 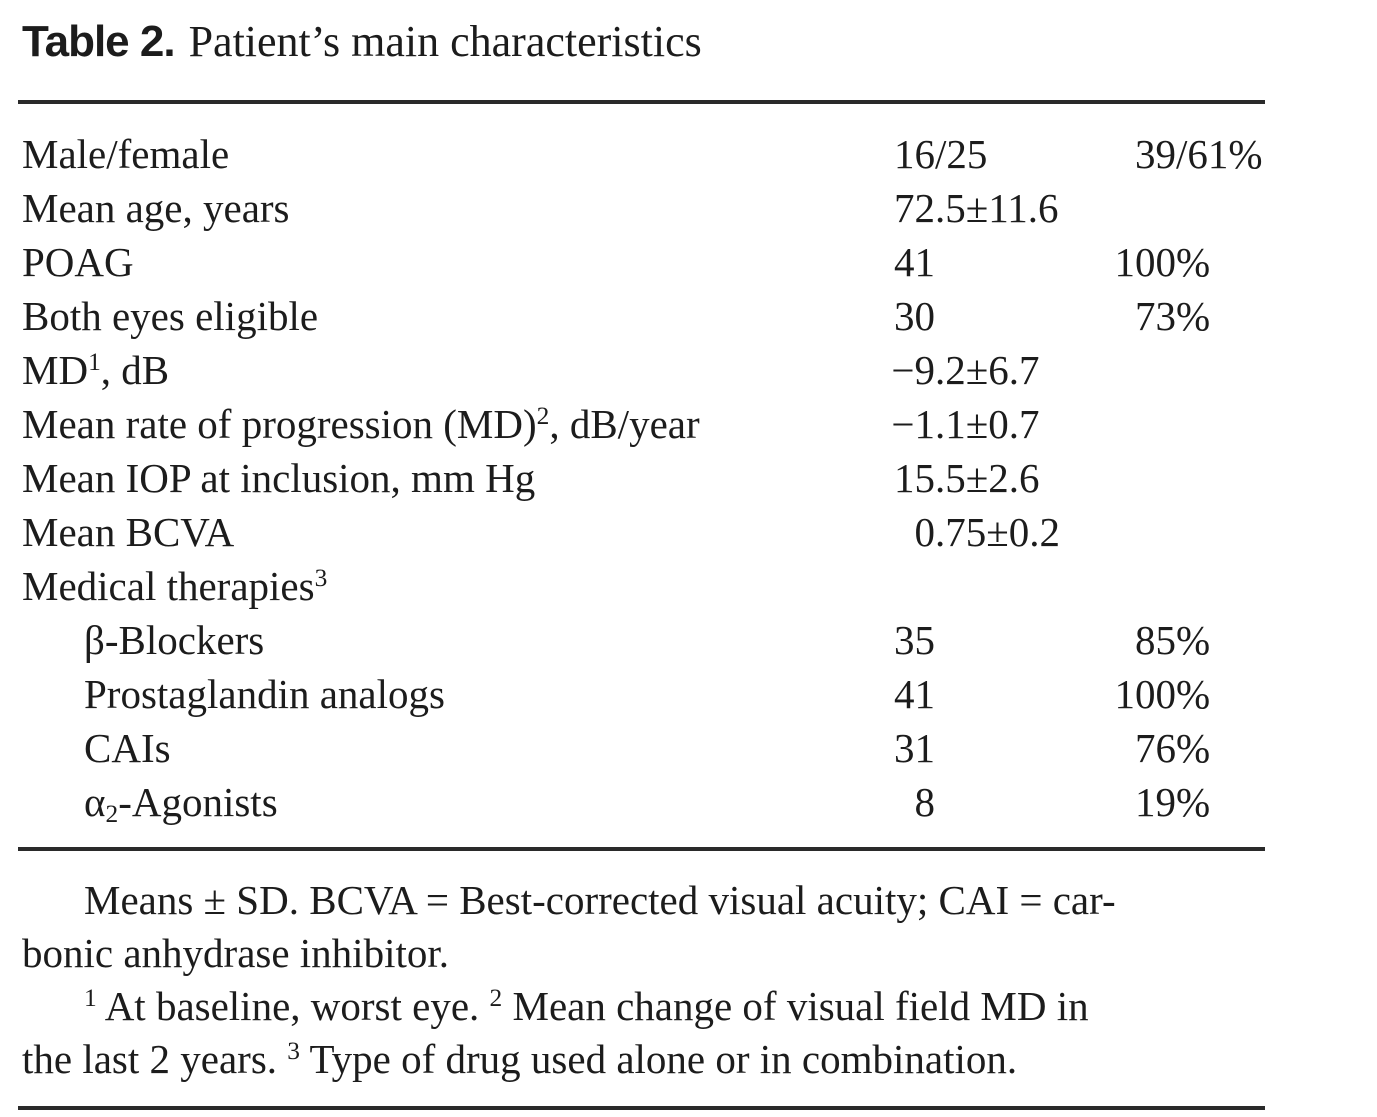 What do you see at coordinates (55, 370) in the screenshot?
I see `text-run: MD` at bounding box center [55, 370].